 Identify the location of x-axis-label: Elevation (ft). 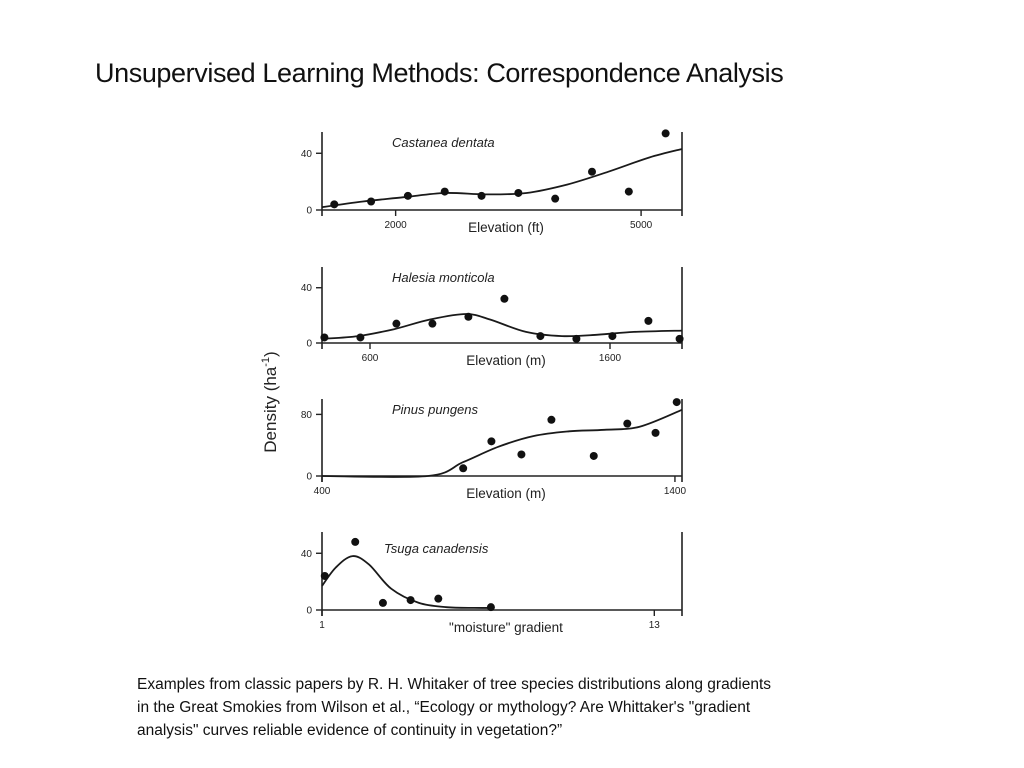
(506, 227).